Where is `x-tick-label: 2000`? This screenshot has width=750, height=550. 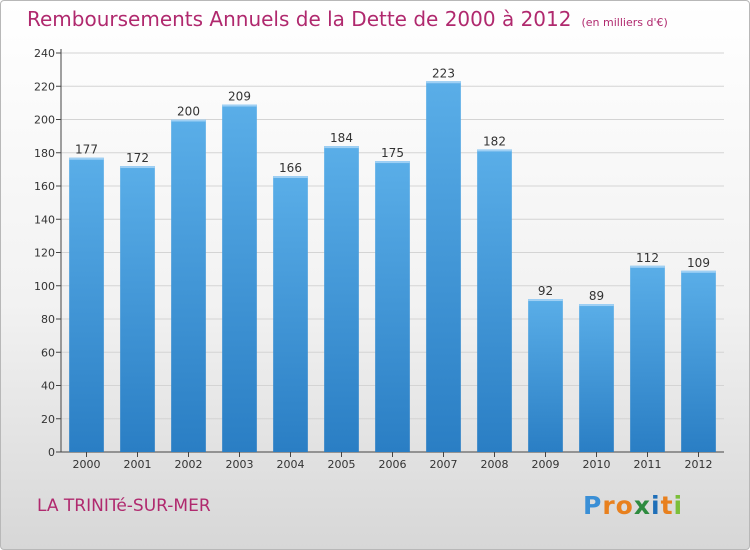 x-tick-label: 2000 is located at coordinates (87, 464).